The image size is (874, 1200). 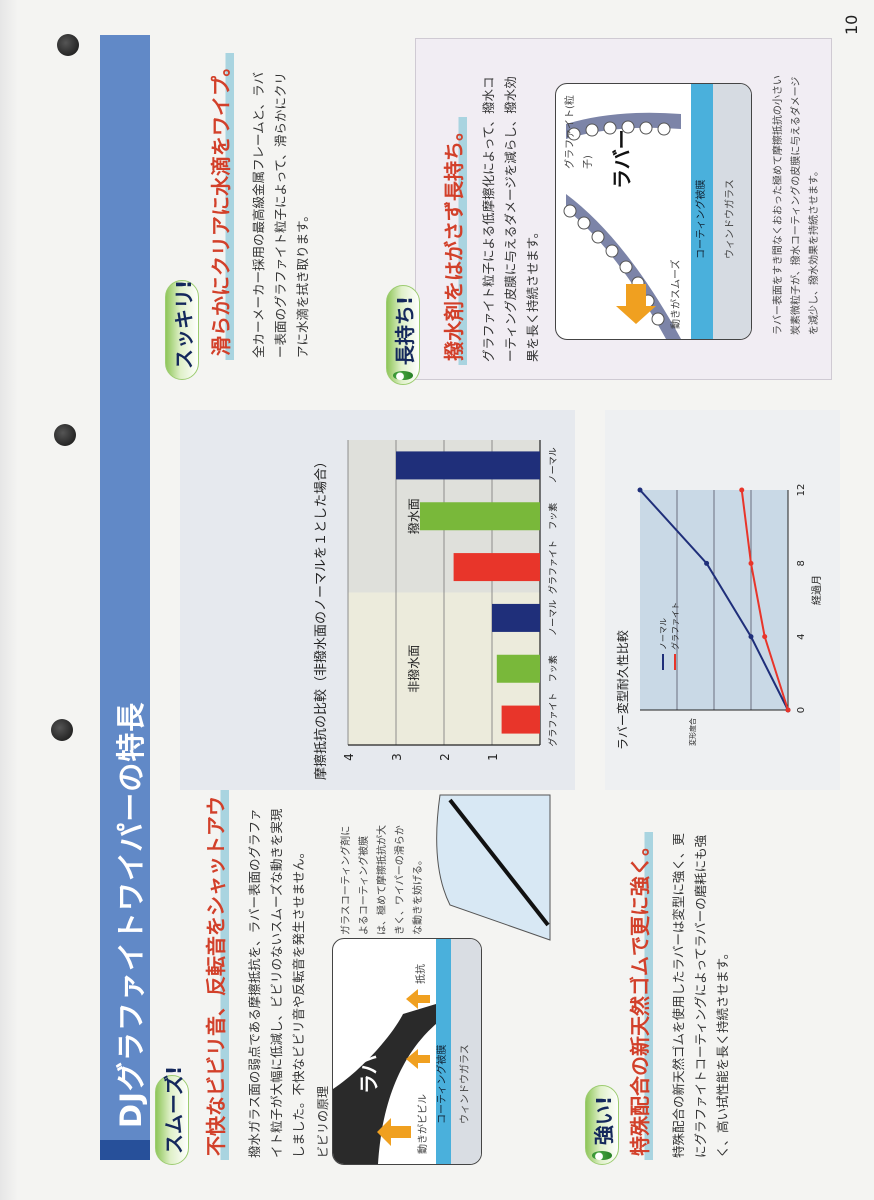 What do you see at coordinates (413, 669) in the screenshot?
I see `group-label: 非撥水面` at bounding box center [413, 669].